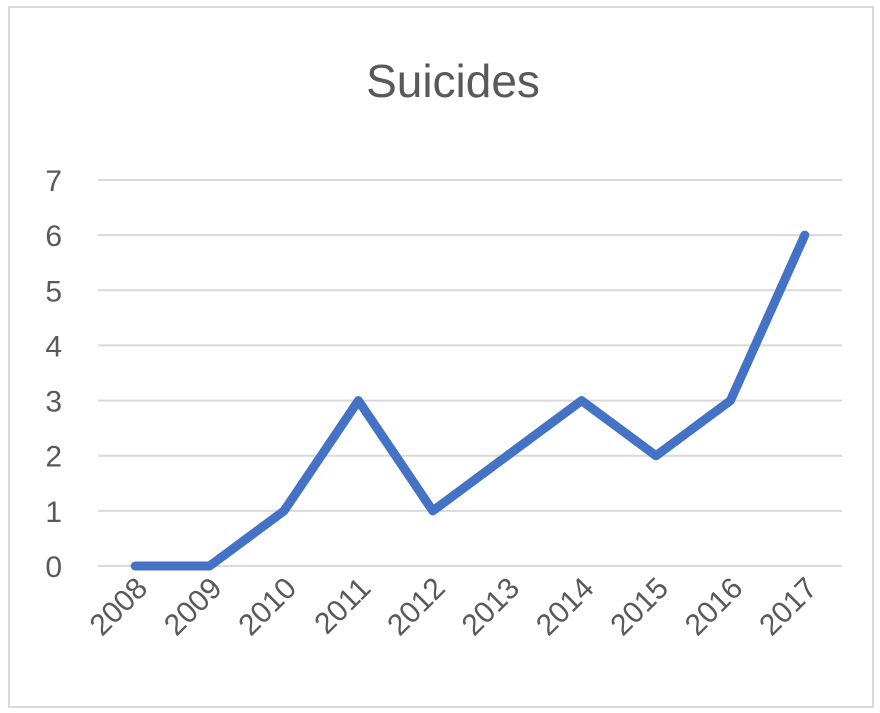  I want to click on x-axis-ticks: 2008 2009 2010 2011 2012 2013 2014 2015 2016 2017, so click(454, 607).